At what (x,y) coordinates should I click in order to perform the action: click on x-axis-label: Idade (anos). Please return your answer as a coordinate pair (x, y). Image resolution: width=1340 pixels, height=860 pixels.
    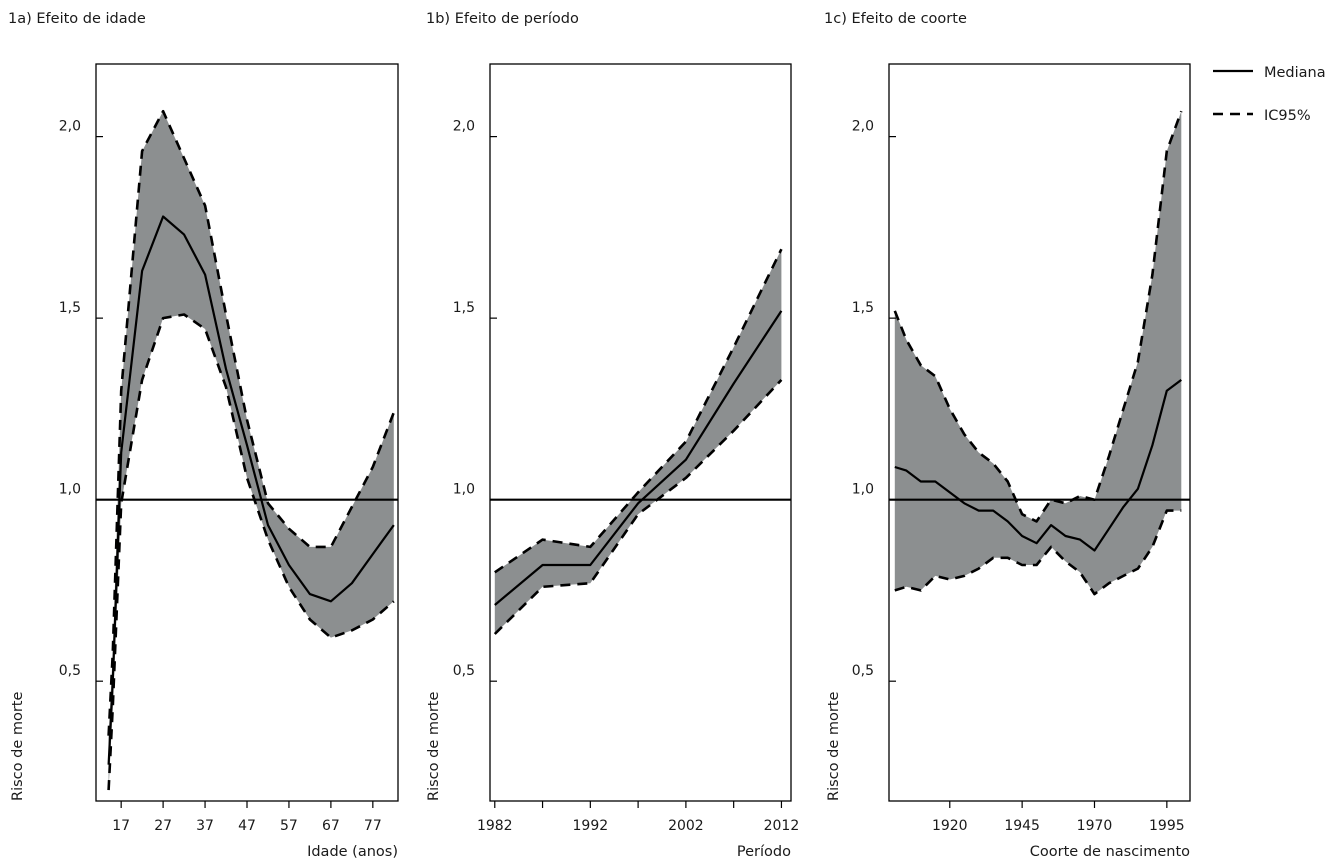
    Looking at the image, I should click on (352, 852).